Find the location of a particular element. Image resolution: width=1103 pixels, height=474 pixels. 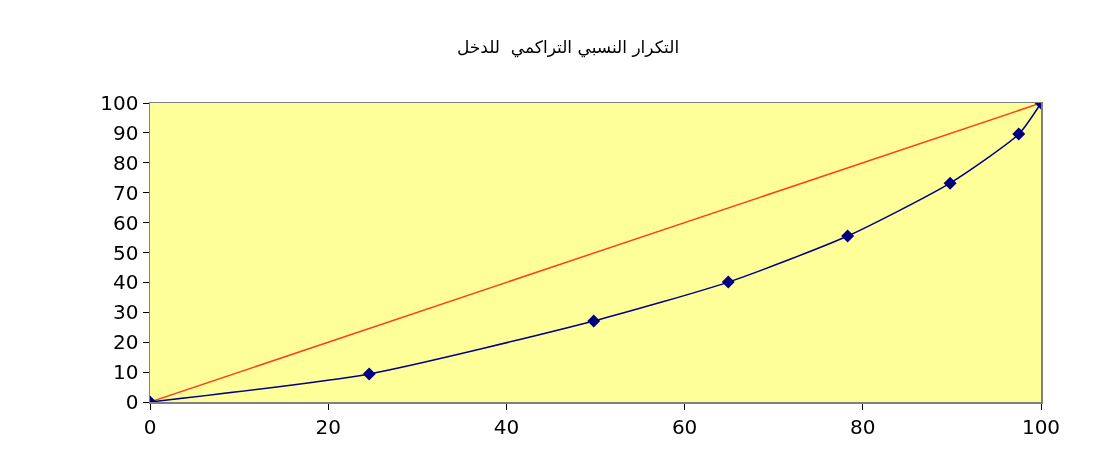

x-tick-label: 60 is located at coordinates (684, 426).